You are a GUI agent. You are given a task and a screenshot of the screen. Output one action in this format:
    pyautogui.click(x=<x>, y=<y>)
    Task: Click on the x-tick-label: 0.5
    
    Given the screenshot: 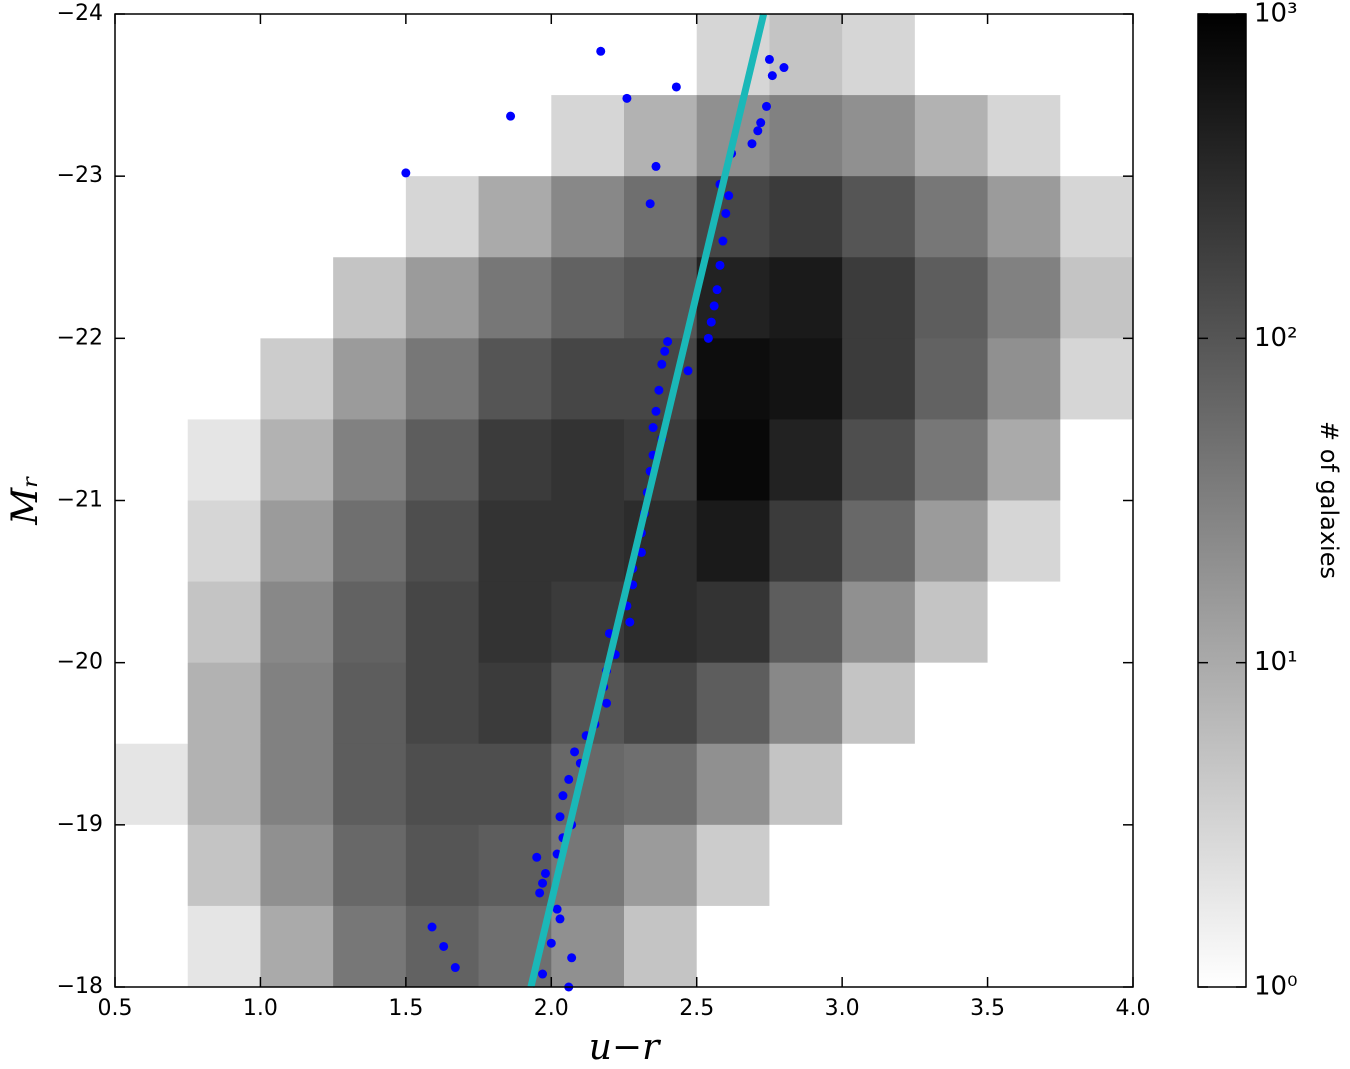 What is the action you would take?
    pyautogui.click(x=115, y=1008)
    